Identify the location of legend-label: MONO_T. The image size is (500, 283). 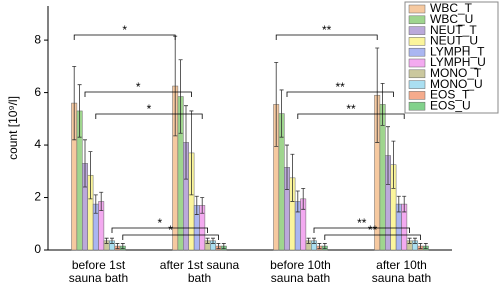
(456, 73).